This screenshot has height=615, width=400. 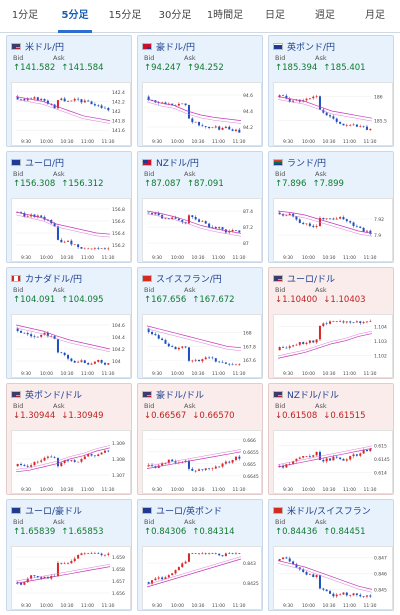 What do you see at coordinates (275, 15) in the screenshot?
I see `tab-5: 日足` at bounding box center [275, 15].